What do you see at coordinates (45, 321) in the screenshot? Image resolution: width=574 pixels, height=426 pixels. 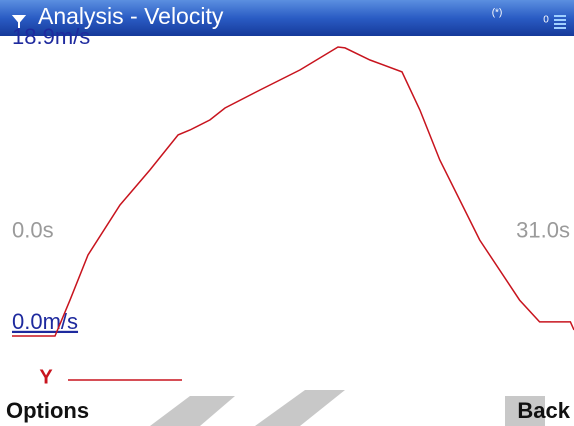 I see `y-tick-label: 0.0m/s` at bounding box center [45, 321].